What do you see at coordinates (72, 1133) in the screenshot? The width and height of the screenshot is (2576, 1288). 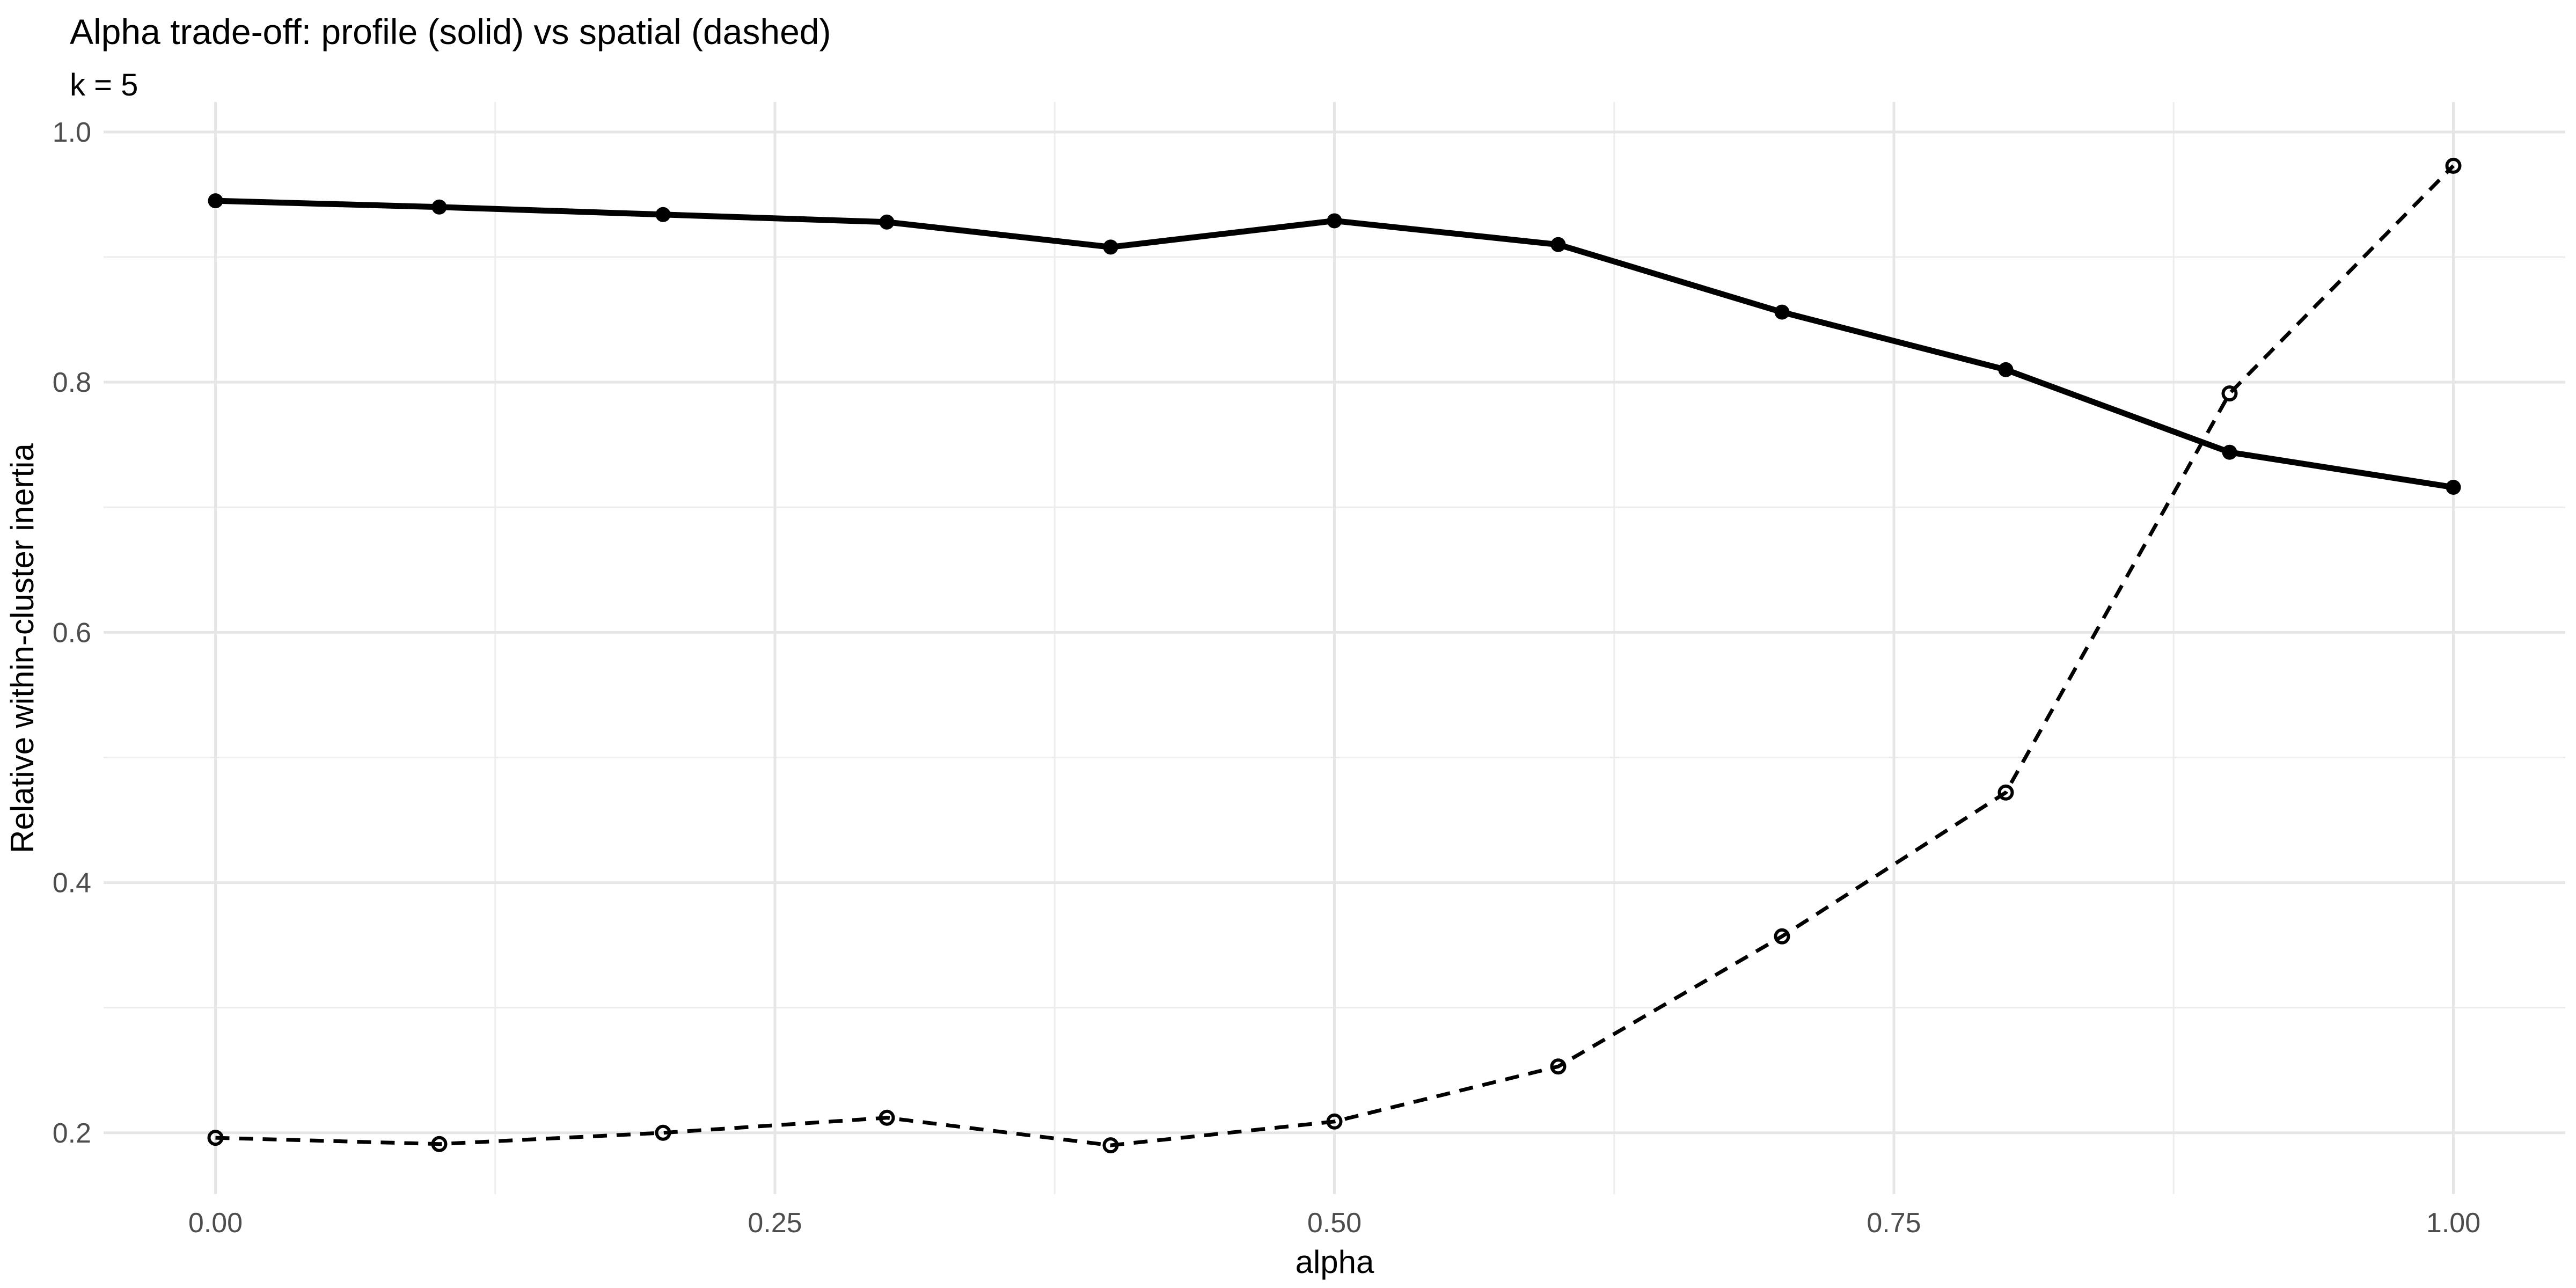 I see `y-tick-label: 0.2` at bounding box center [72, 1133].